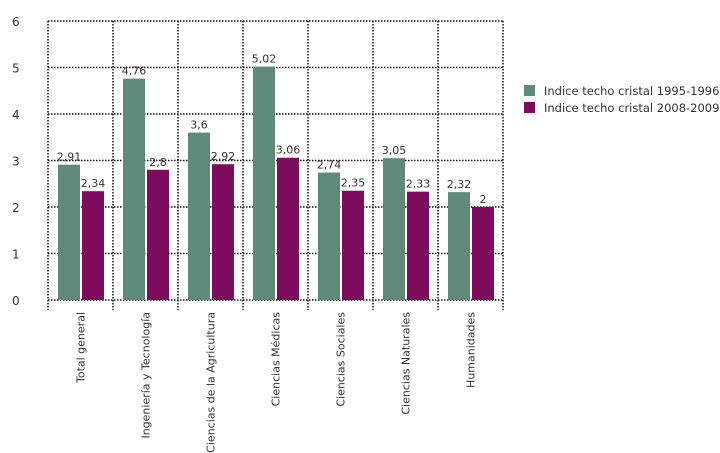 The width and height of the screenshot is (720, 453). I want to click on legend-item-1995: Indice techo cristal 1995-1996, so click(621, 90).